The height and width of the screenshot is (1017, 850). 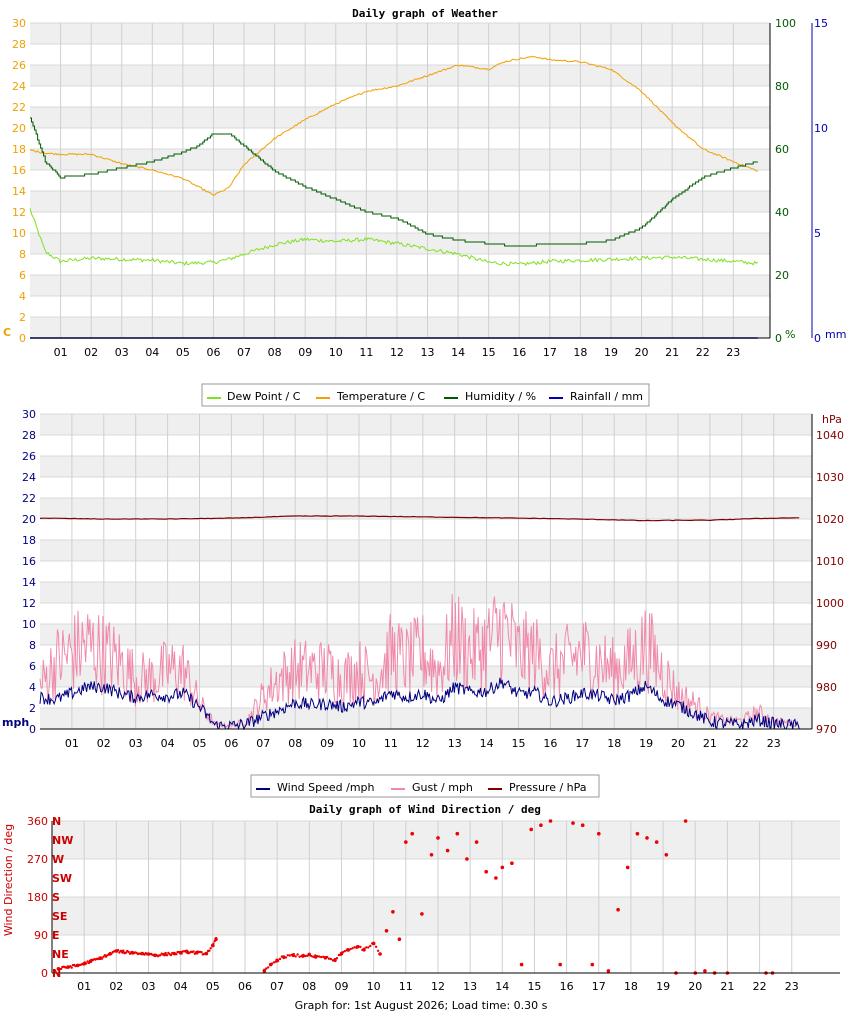 What do you see at coordinates (359, 743) in the screenshot?
I see `x-tick-label: 10` at bounding box center [359, 743].